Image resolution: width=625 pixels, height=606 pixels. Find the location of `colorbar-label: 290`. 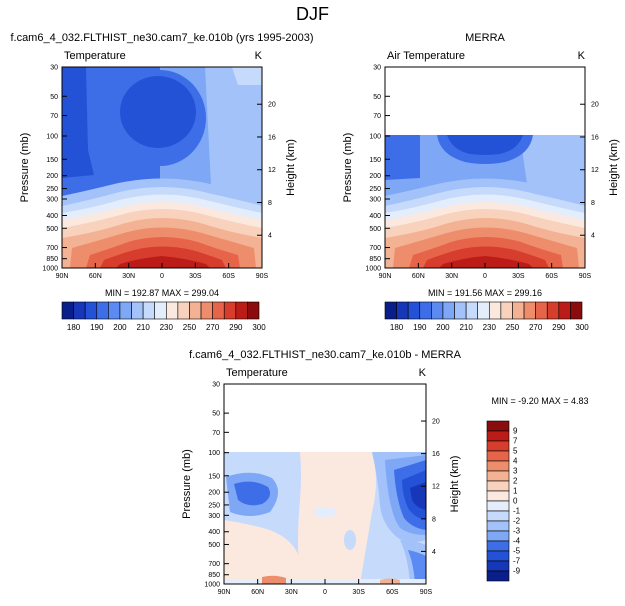

colorbar-label: 290 is located at coordinates (559, 327).